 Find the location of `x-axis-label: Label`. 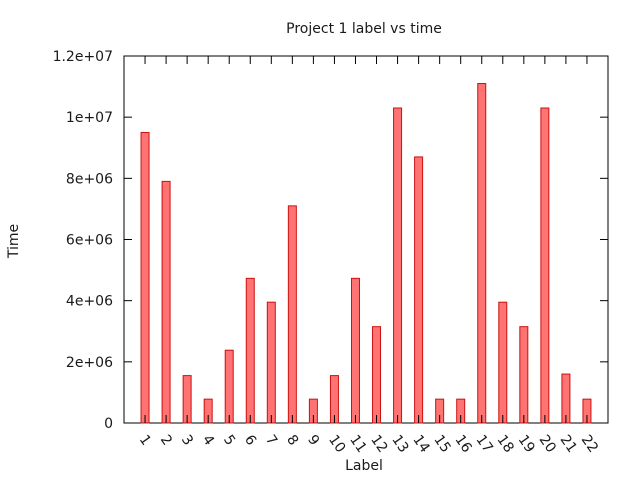

x-axis-label: Label is located at coordinates (364, 466).